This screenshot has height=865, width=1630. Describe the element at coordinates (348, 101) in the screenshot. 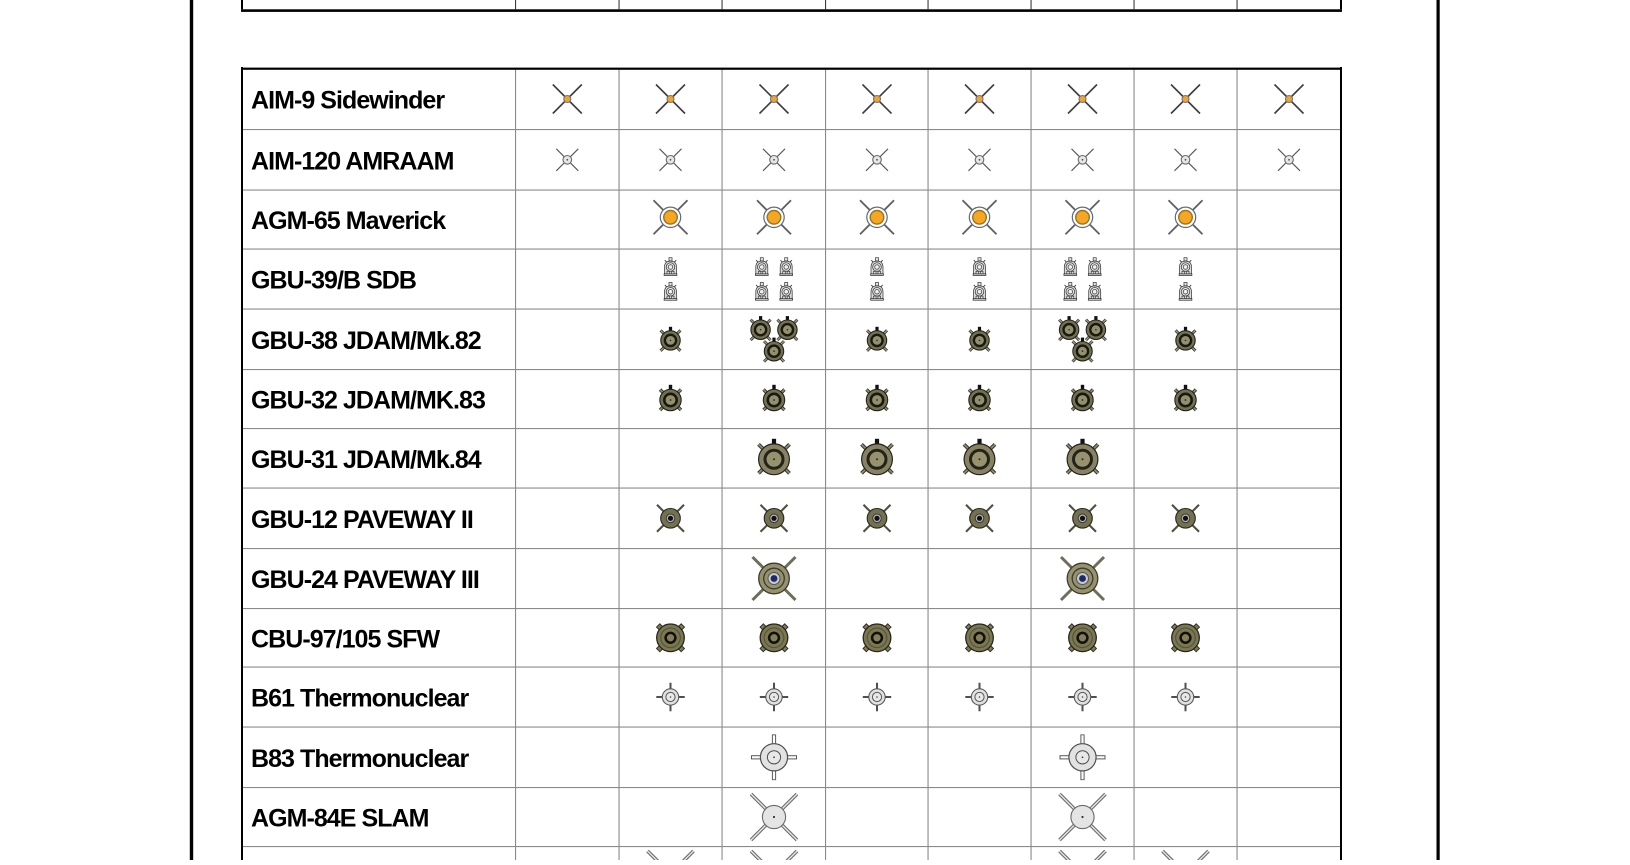

I see `svg-text: AIM-9 Sidewinder` at that location.